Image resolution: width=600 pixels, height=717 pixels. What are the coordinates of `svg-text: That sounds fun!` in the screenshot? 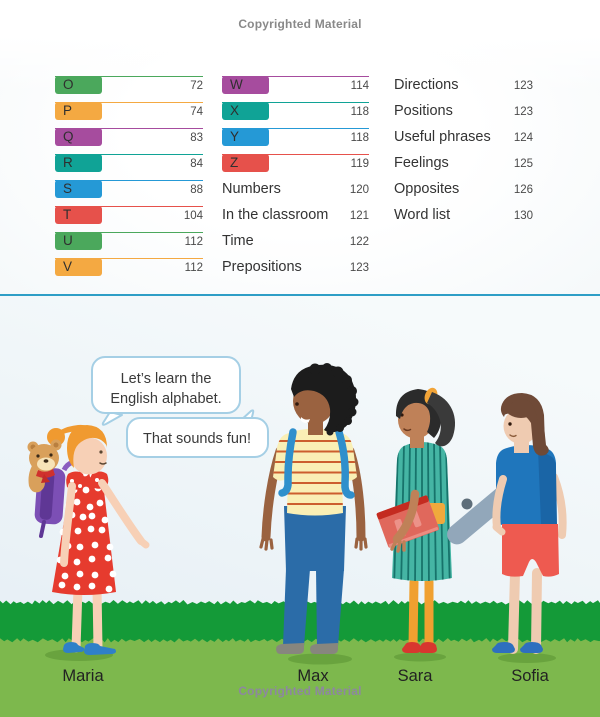 It's located at (197, 439).